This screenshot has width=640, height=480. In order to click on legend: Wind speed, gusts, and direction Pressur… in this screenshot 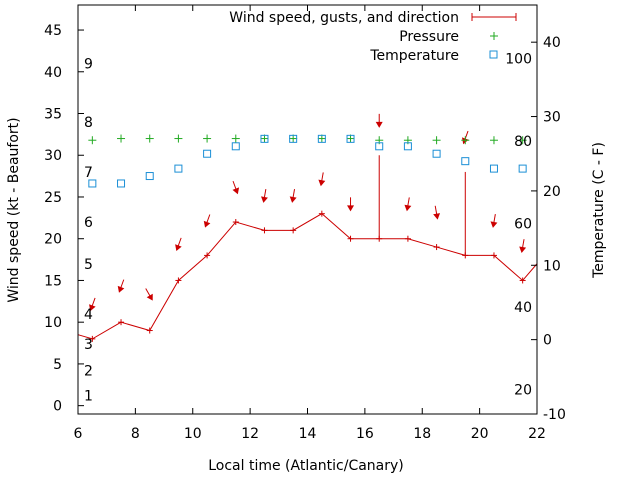, I will do `click(373, 37)`.